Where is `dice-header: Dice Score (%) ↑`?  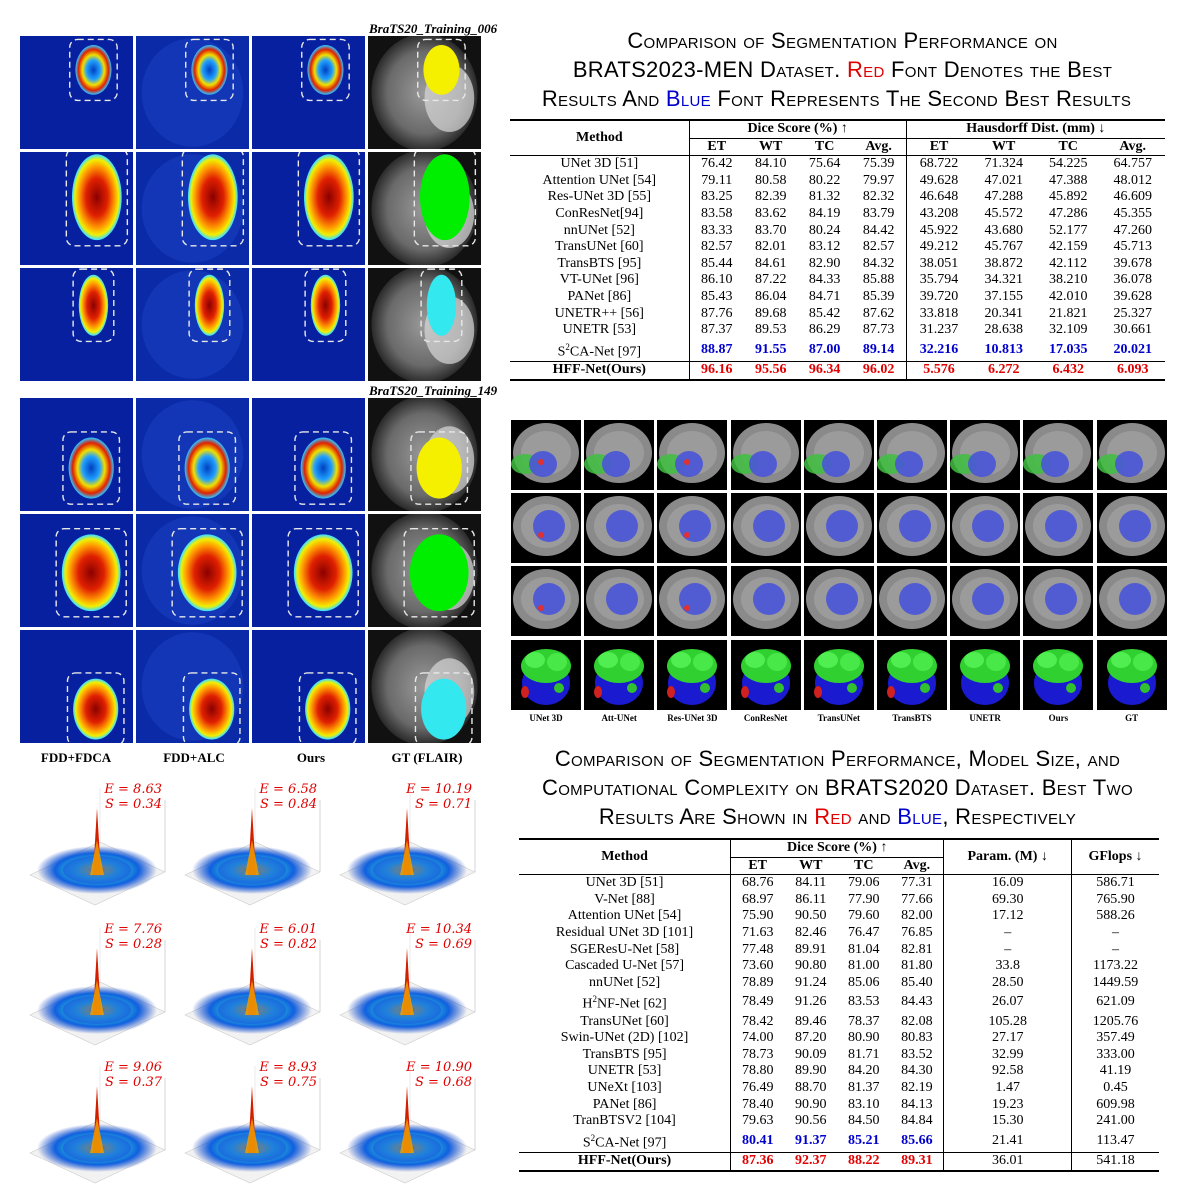
dice-header: Dice Score (%) ↑ is located at coordinates (797, 128).